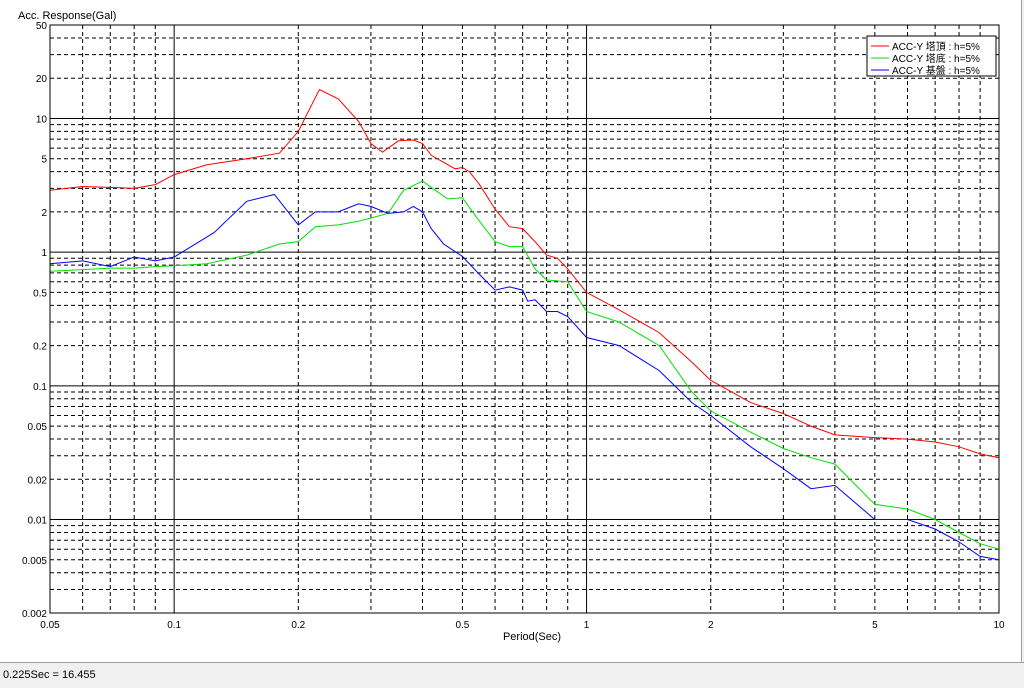 The image size is (1024, 688). What do you see at coordinates (40, 293) in the screenshot?
I see `y-tick-label: 0.5` at bounding box center [40, 293].